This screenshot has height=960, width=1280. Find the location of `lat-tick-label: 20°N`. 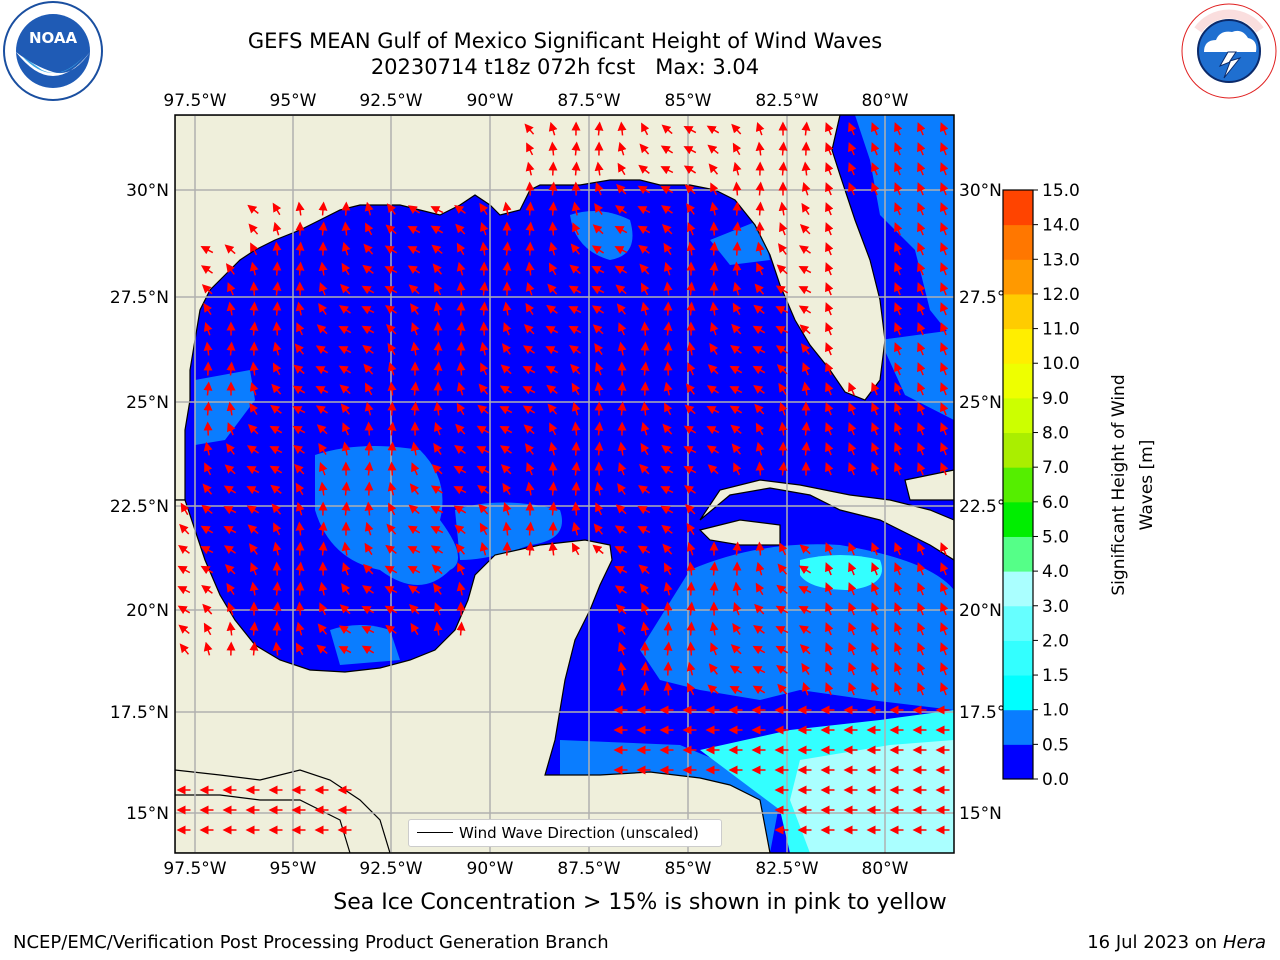

lat-tick-label: 20°N is located at coordinates (147, 611).